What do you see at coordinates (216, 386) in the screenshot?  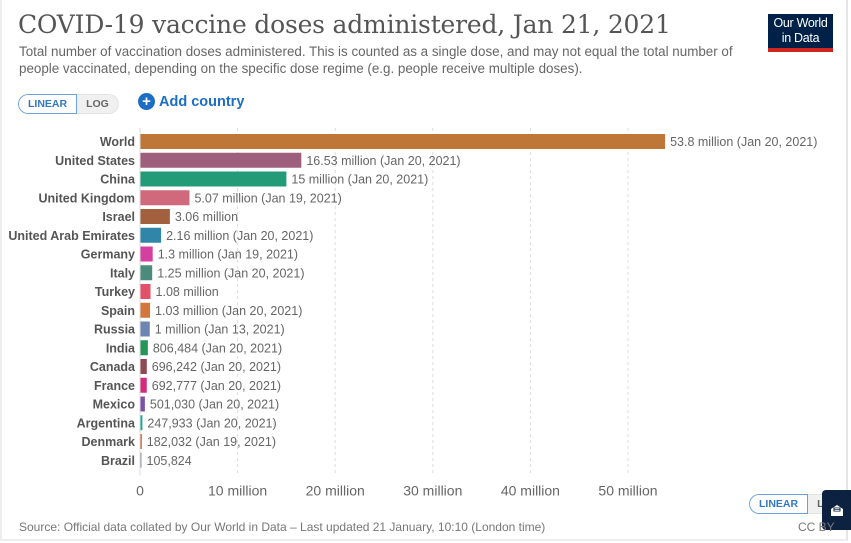 I see `value-label: 692,777 (Jan 20, 2021)` at bounding box center [216, 386].